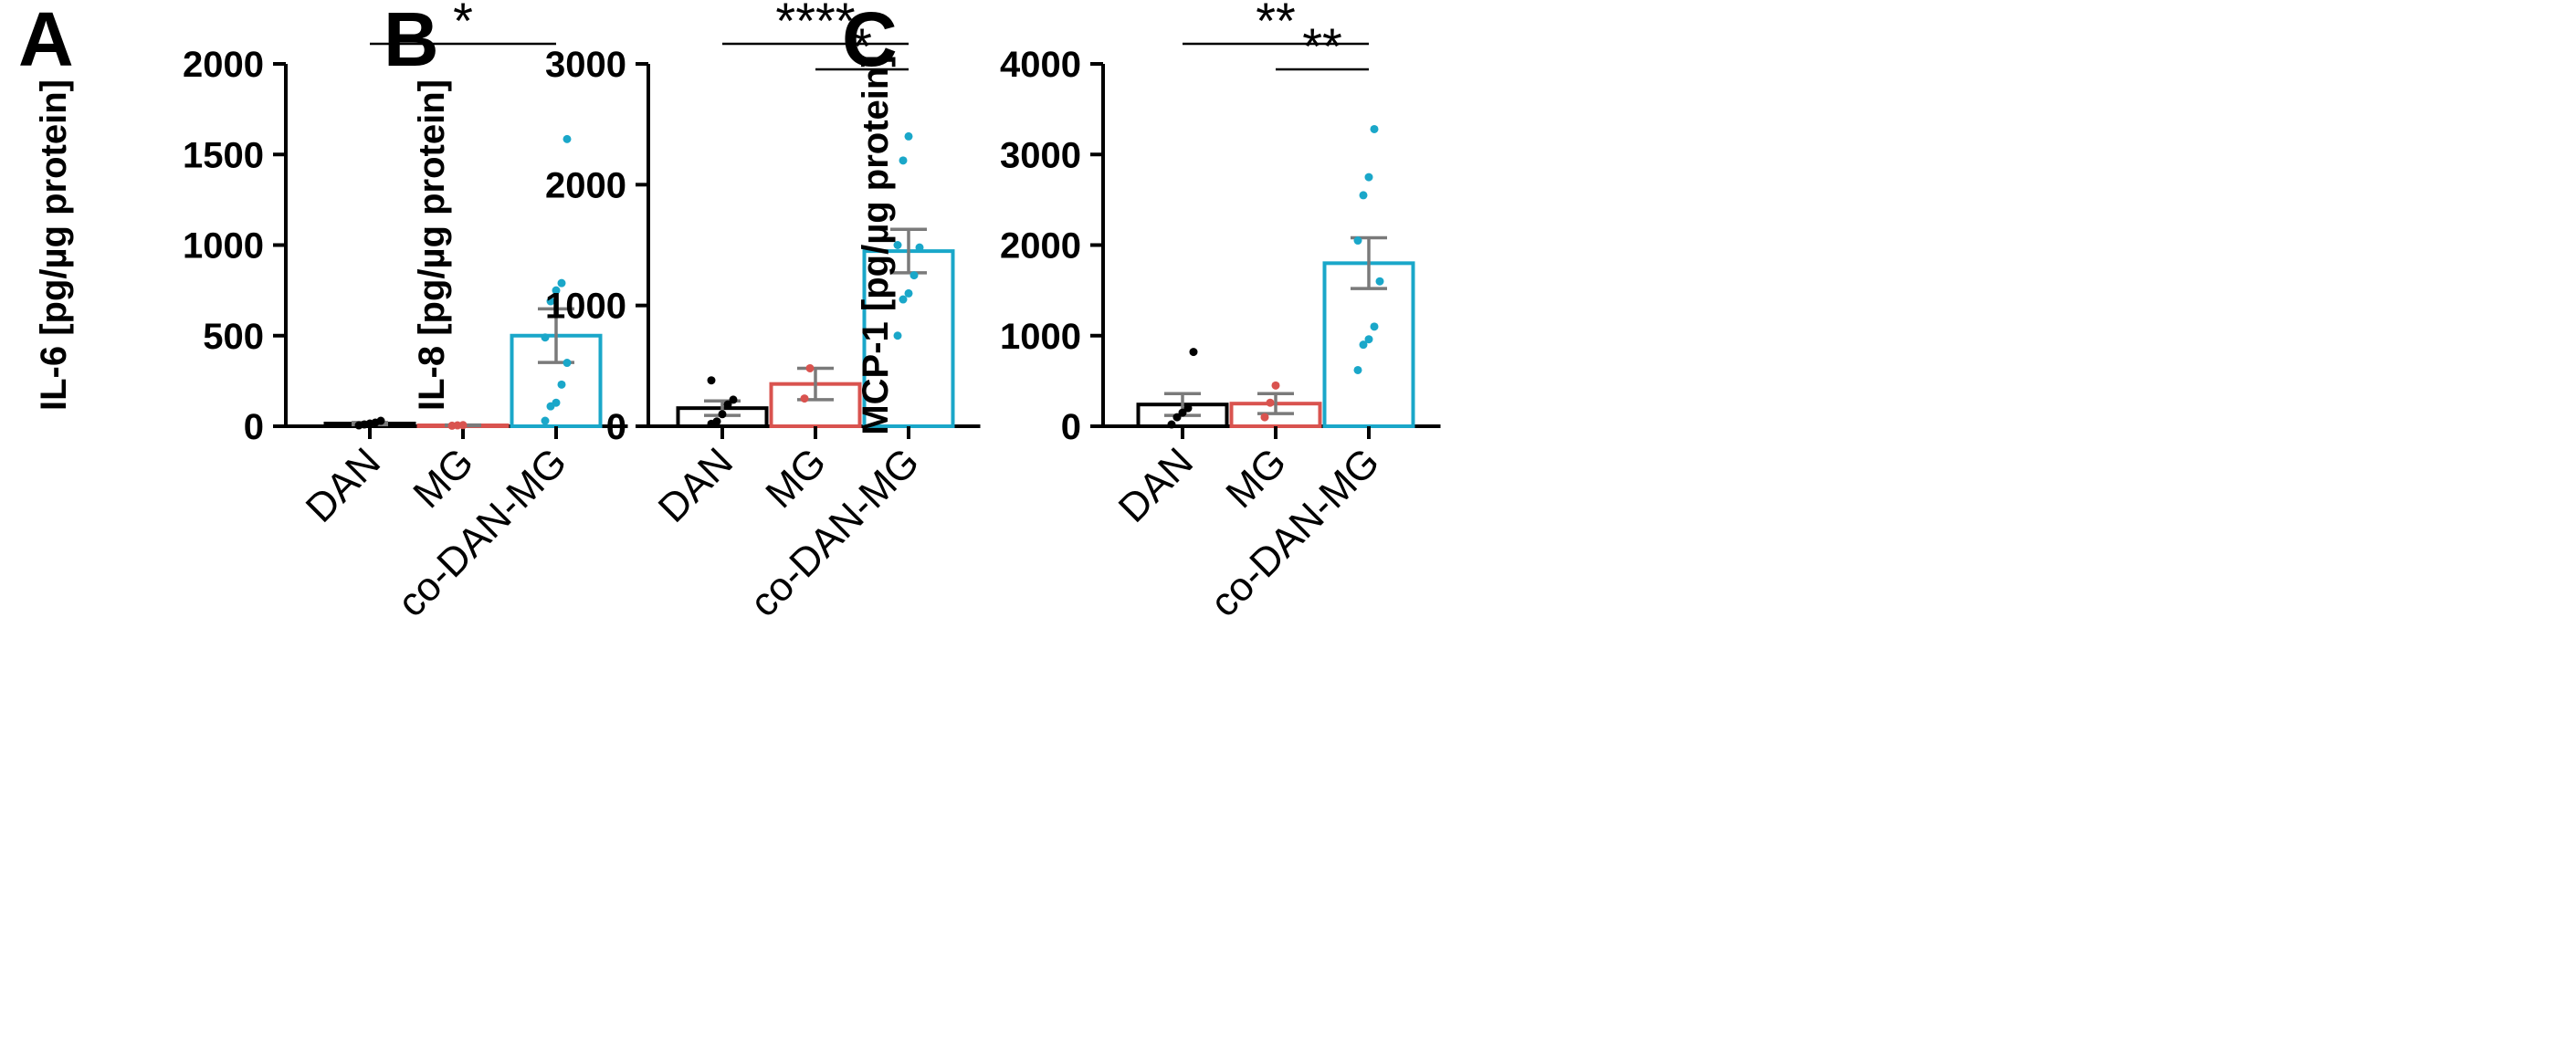 The height and width of the screenshot is (1046, 2576). What do you see at coordinates (815, 24) in the screenshot?
I see `significance-label: ****` at bounding box center [815, 24].